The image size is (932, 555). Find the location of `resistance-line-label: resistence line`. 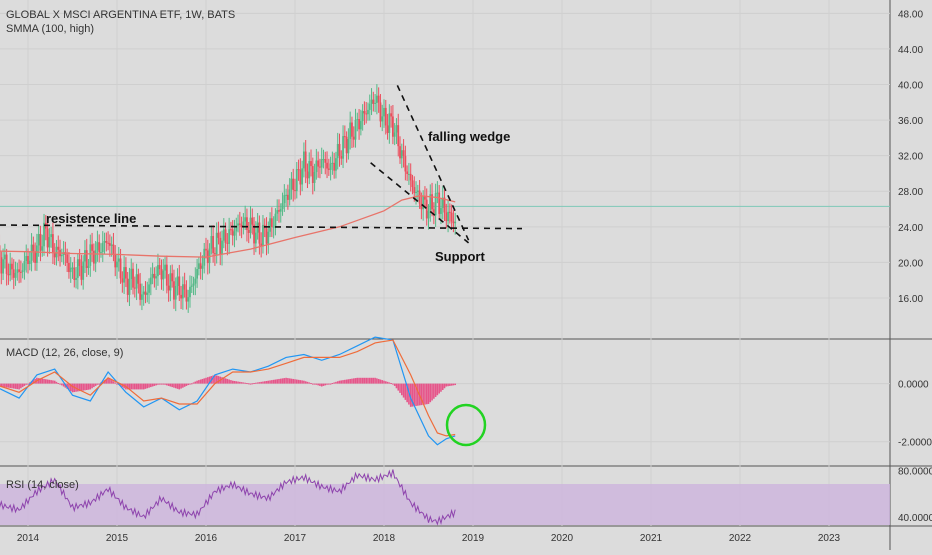

resistance-line-label: resistence line is located at coordinates (91, 218).